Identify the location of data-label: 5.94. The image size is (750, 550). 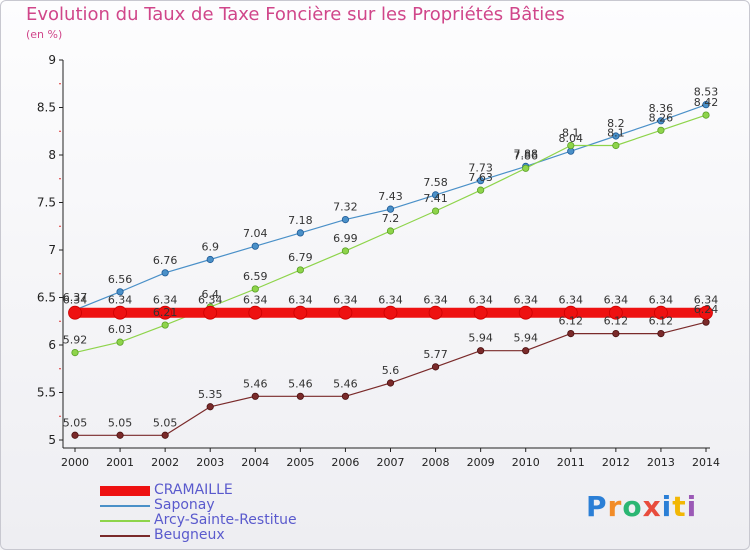
(525, 338).